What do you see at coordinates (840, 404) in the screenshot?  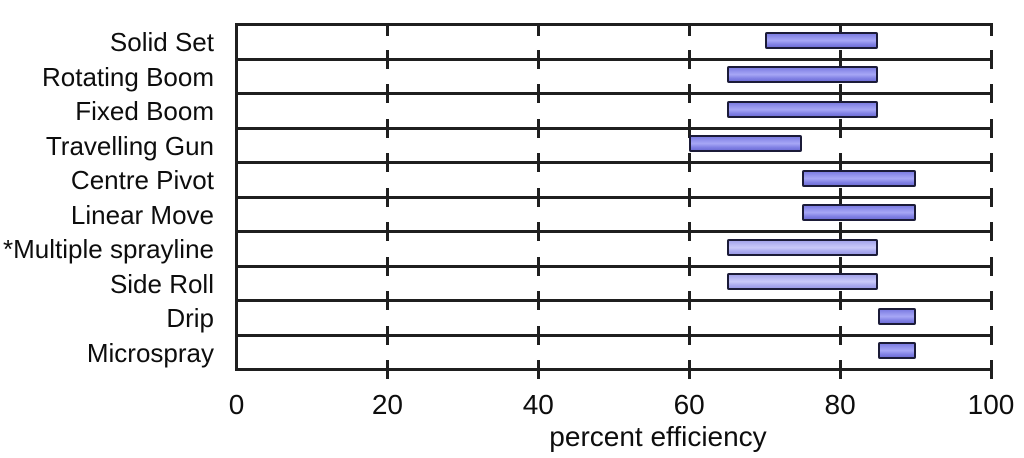 I see `x-tick-label: 80` at bounding box center [840, 404].